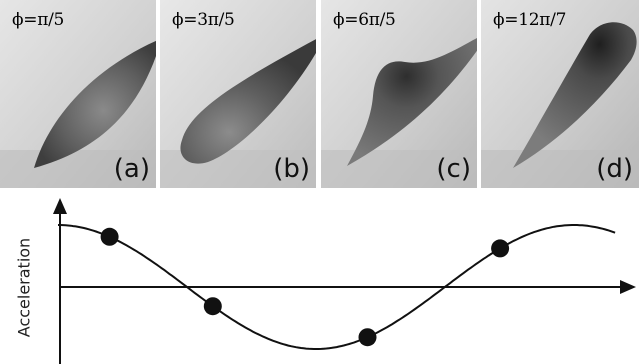 The width and height of the screenshot is (639, 364). I want to click on x-axis-arrow, so click(628, 287).